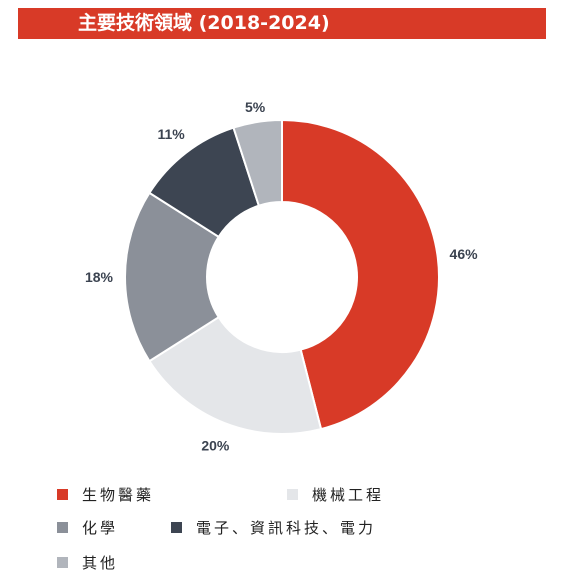 This screenshot has height=584, width=564. I want to click on chart-title: 主要技術領域 (2018-2024), so click(282, 23).